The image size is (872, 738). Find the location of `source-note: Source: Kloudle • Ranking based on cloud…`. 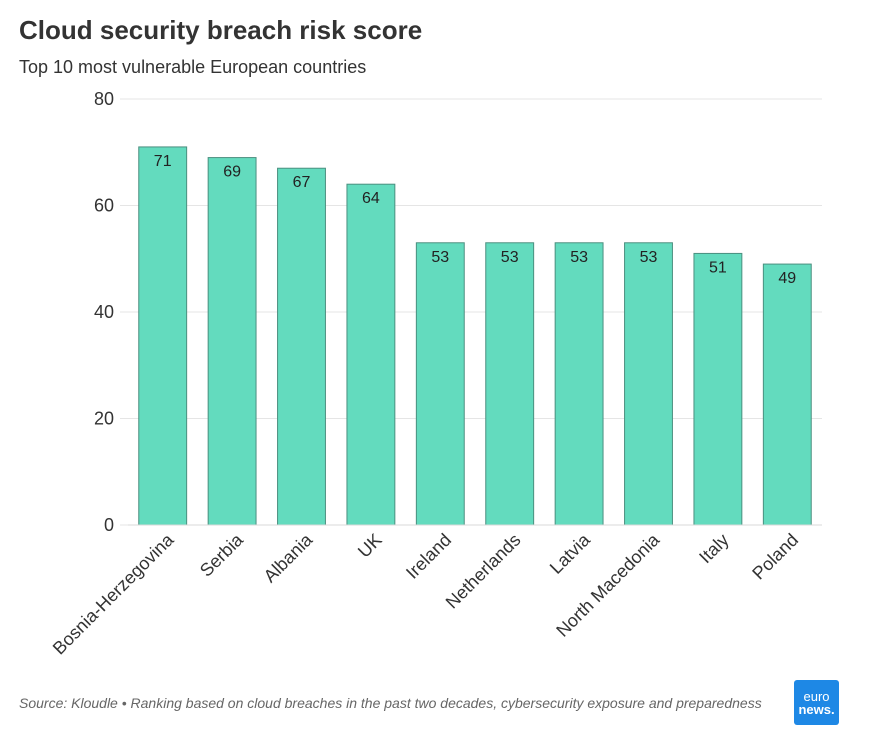

source-note: Source: Kloudle • Ranking based on cloud… is located at coordinates (390, 703).